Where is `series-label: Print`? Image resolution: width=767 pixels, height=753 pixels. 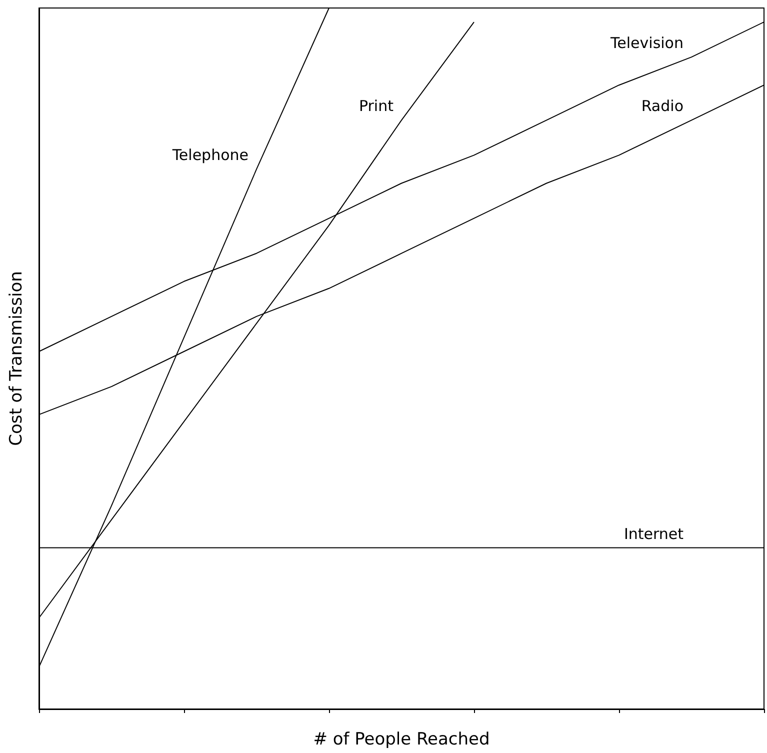
series-label: Print is located at coordinates (376, 106).